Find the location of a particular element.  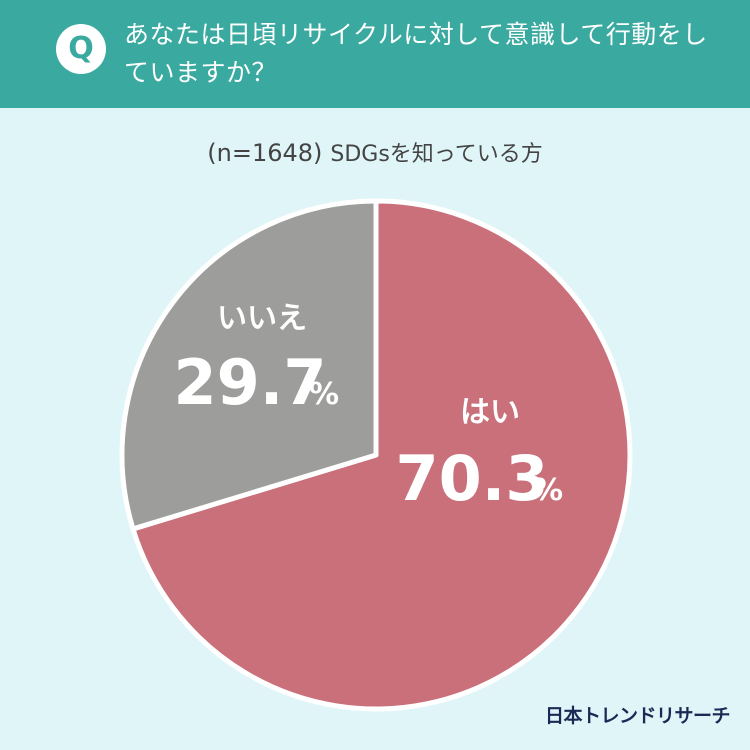

slice-yes-unit: % is located at coordinates (548, 490).